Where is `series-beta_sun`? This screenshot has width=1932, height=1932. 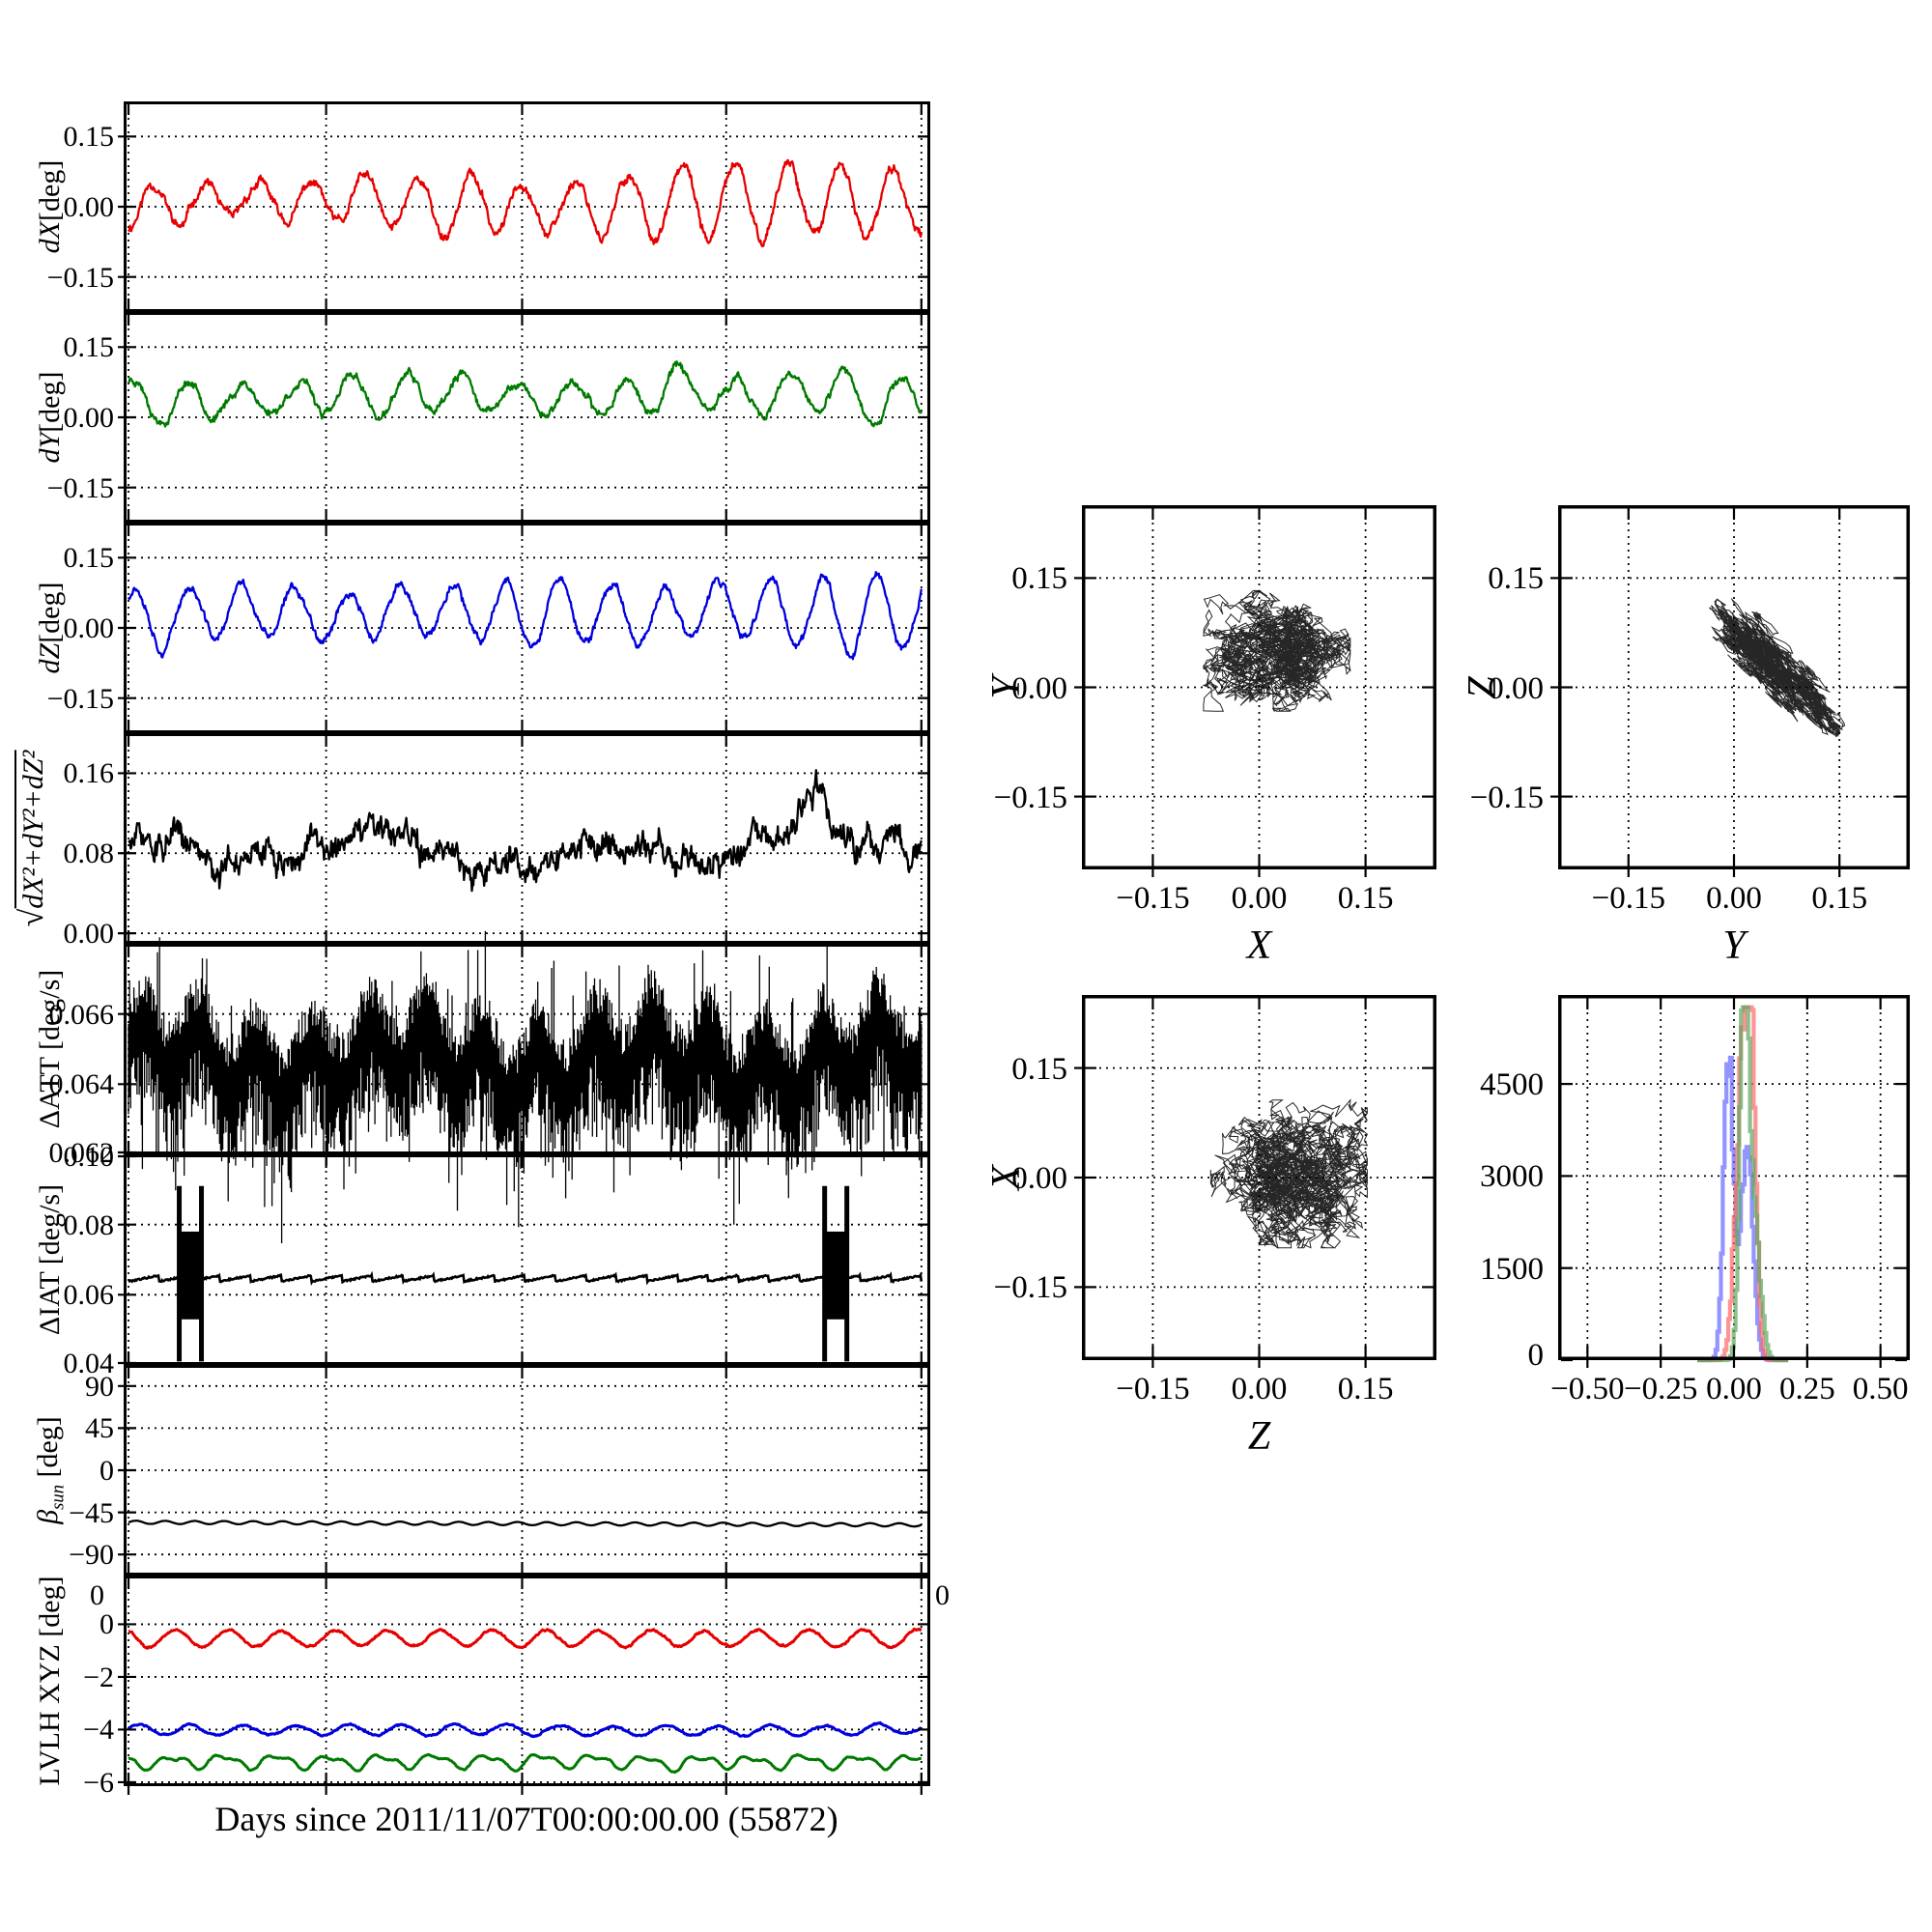 series-beta_sun is located at coordinates (525, 1524).